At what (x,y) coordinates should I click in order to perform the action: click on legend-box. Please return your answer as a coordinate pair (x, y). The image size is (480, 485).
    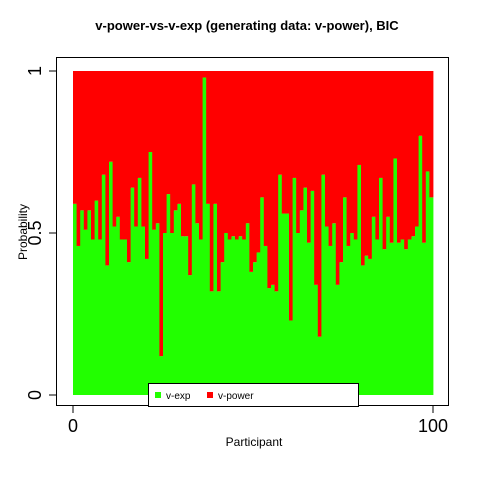
    Looking at the image, I should click on (253, 395).